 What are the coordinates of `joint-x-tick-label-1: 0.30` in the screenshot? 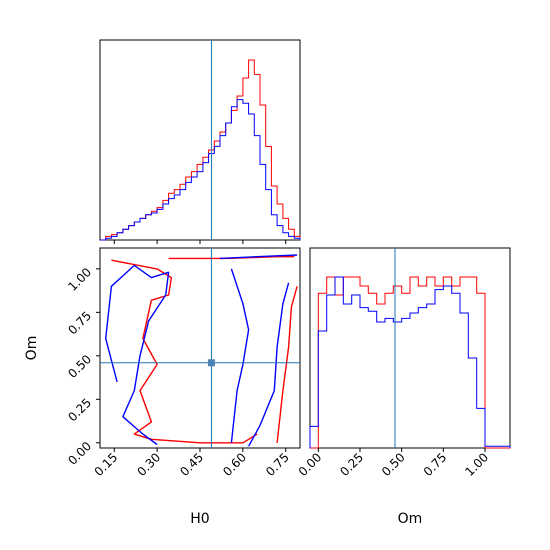 It's located at (148, 464).